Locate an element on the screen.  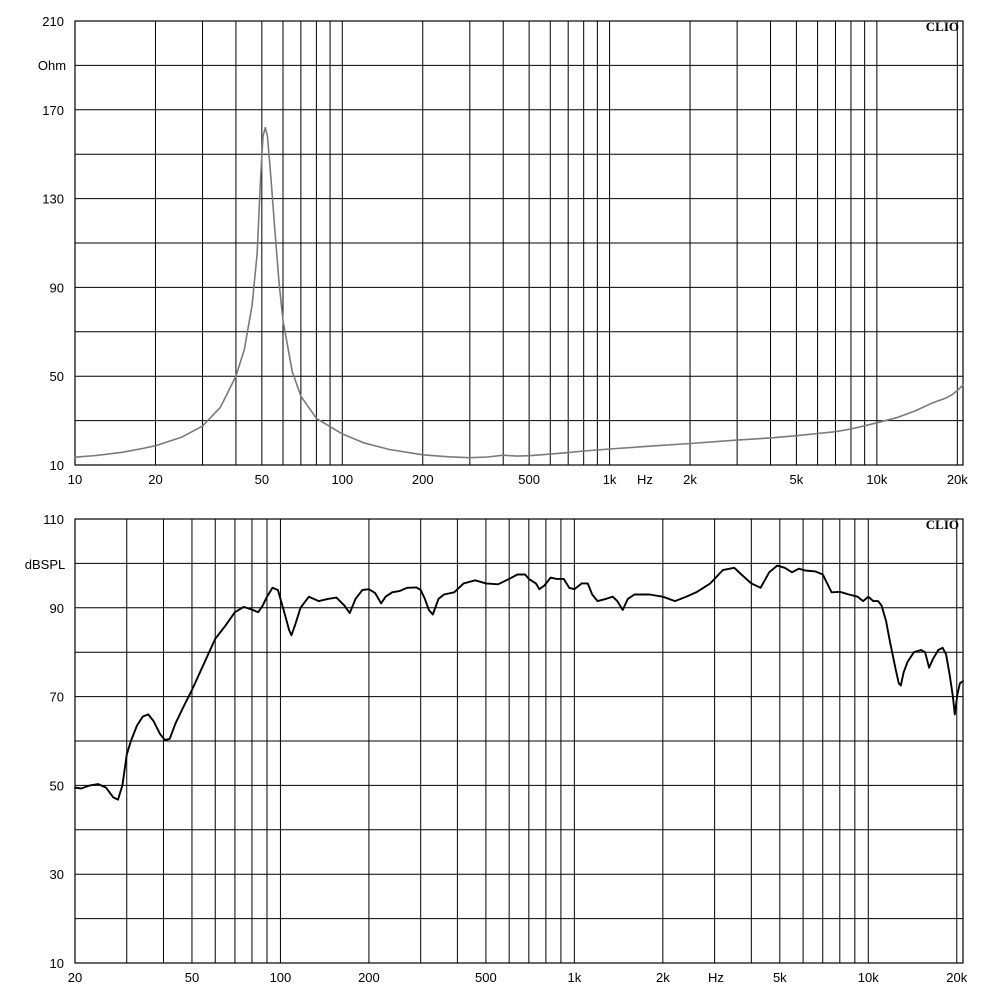
spl-y-axis-label: dBSPL is located at coordinates (45, 564).